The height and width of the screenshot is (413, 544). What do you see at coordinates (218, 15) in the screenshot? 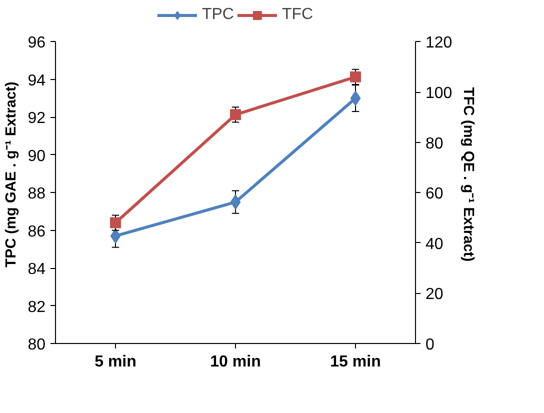
I see `legend-label: TPC` at bounding box center [218, 15].